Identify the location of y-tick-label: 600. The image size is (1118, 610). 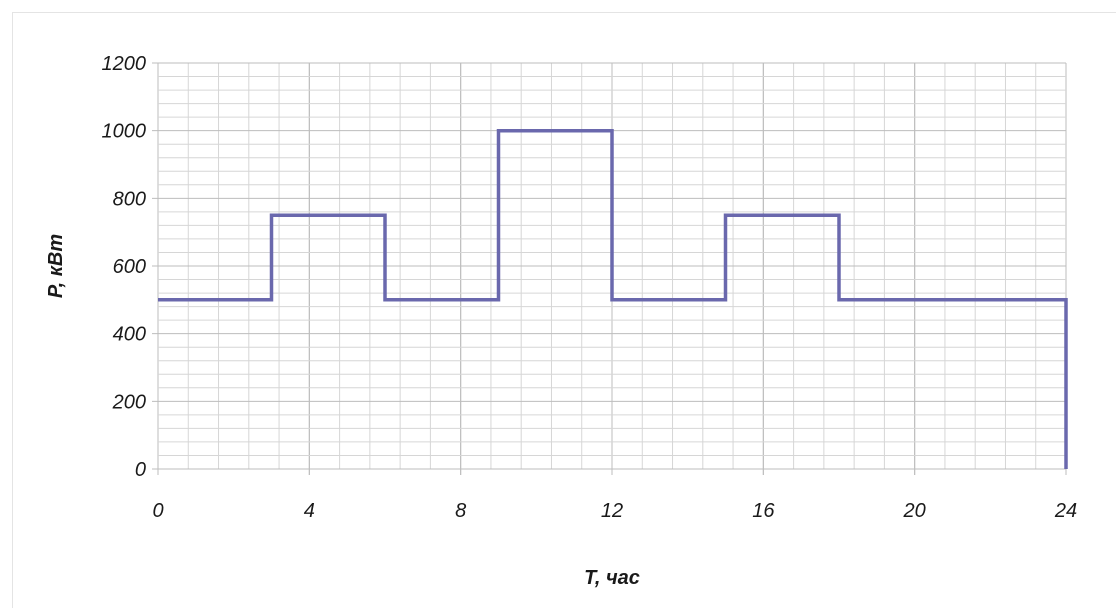
(129, 267).